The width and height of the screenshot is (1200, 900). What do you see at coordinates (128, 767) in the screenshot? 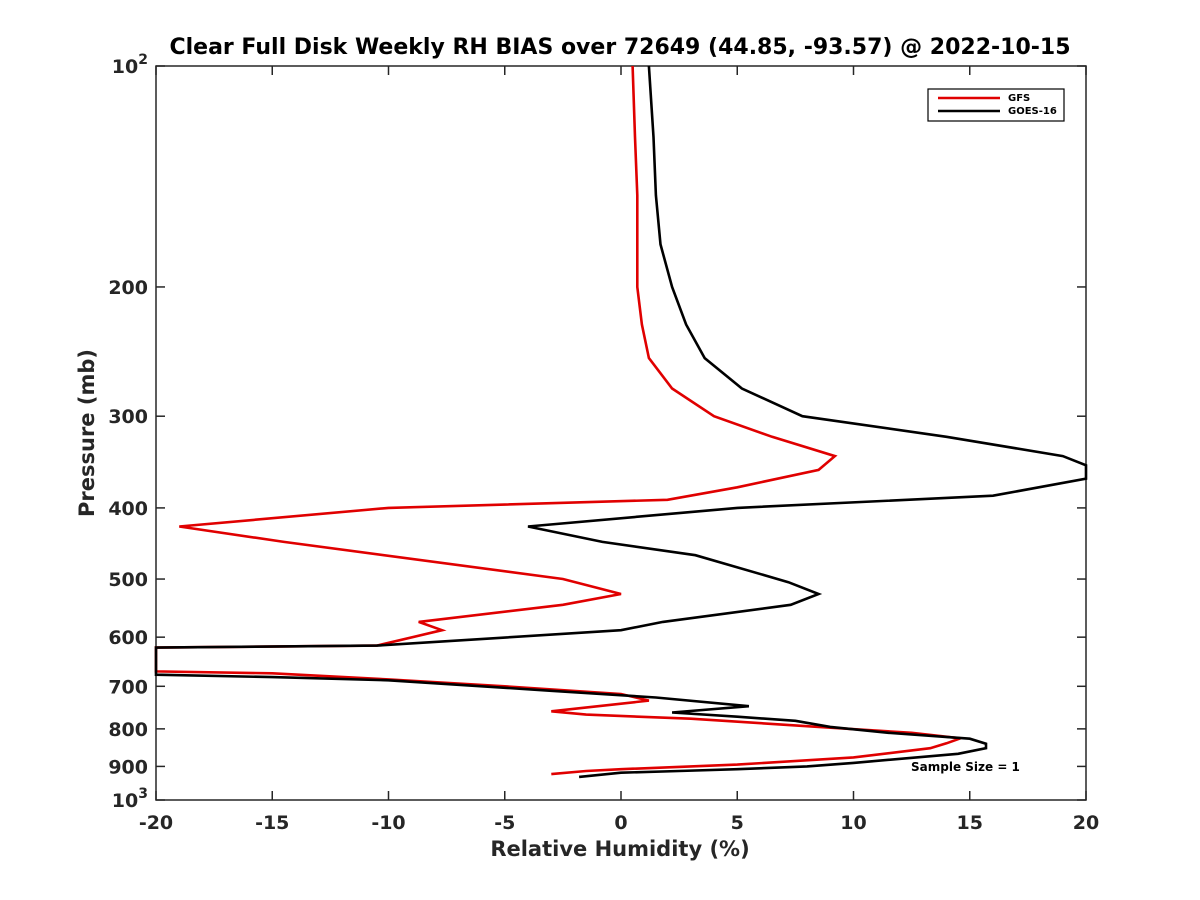
I see `y-tick-label: 900` at bounding box center [128, 767].